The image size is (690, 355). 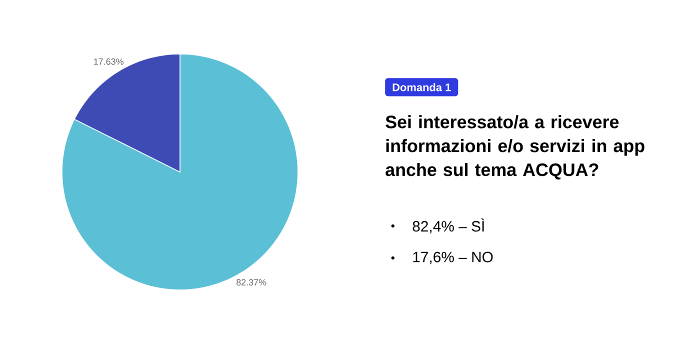 What do you see at coordinates (421, 87) in the screenshot?
I see `text: Domanda 1` at bounding box center [421, 87].